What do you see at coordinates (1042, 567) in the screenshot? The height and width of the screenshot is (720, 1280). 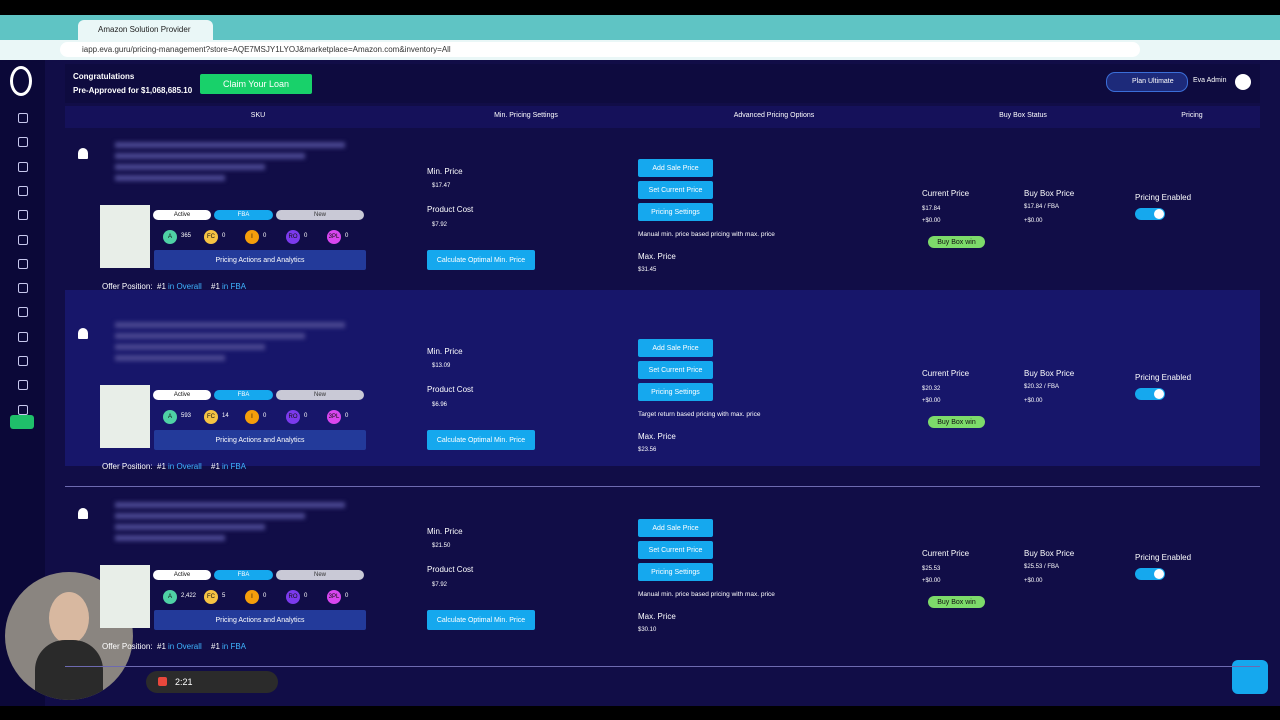 I see `buy-box-price: $25.53 / FBA` at bounding box center [1042, 567].